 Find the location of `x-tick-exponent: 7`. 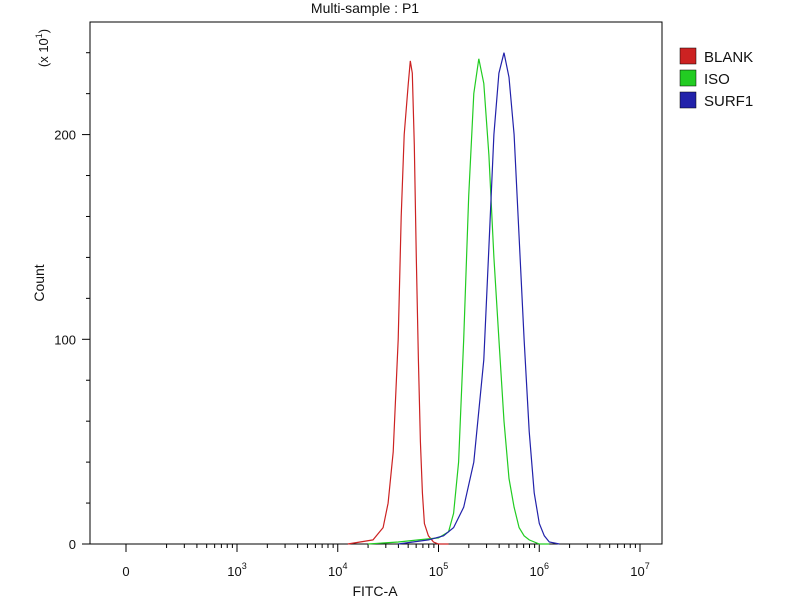

x-tick-exponent: 7 is located at coordinates (647, 566).